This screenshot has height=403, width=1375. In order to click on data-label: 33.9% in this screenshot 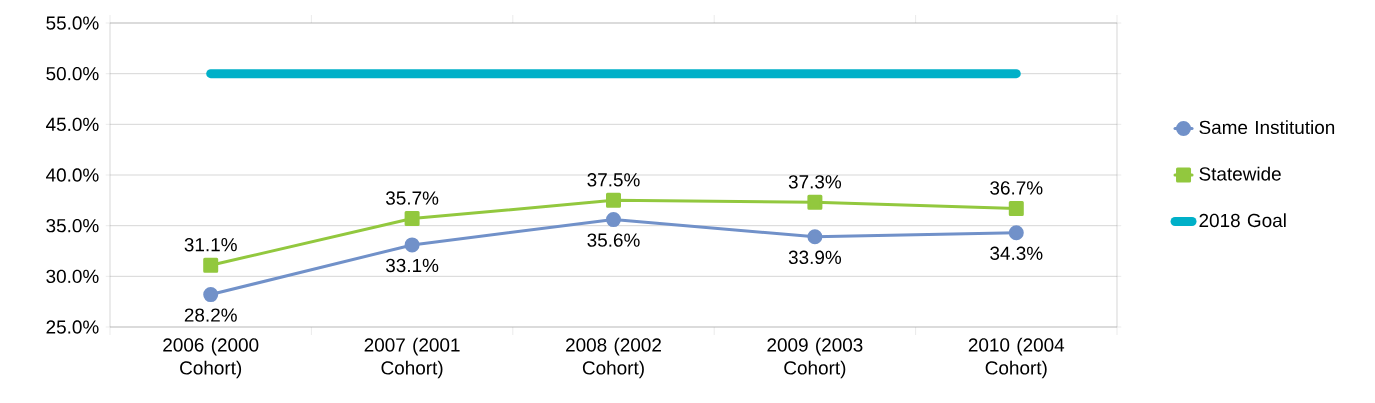, I will do `click(815, 257)`.